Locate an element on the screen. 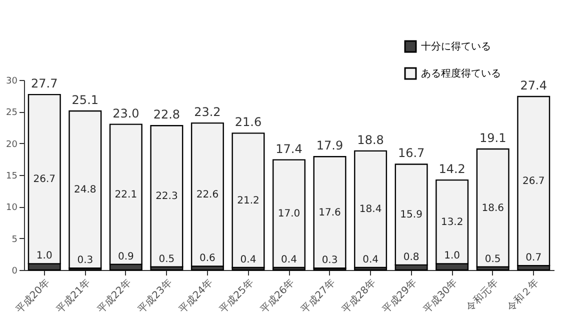 This screenshot has width=586, height=326. data-label: 0.9 is located at coordinates (126, 256).